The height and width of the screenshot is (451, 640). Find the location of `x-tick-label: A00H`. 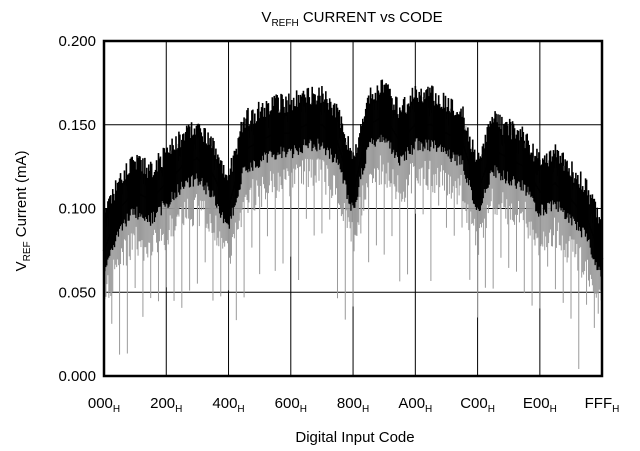

x-tick-label: A00H is located at coordinates (415, 405).